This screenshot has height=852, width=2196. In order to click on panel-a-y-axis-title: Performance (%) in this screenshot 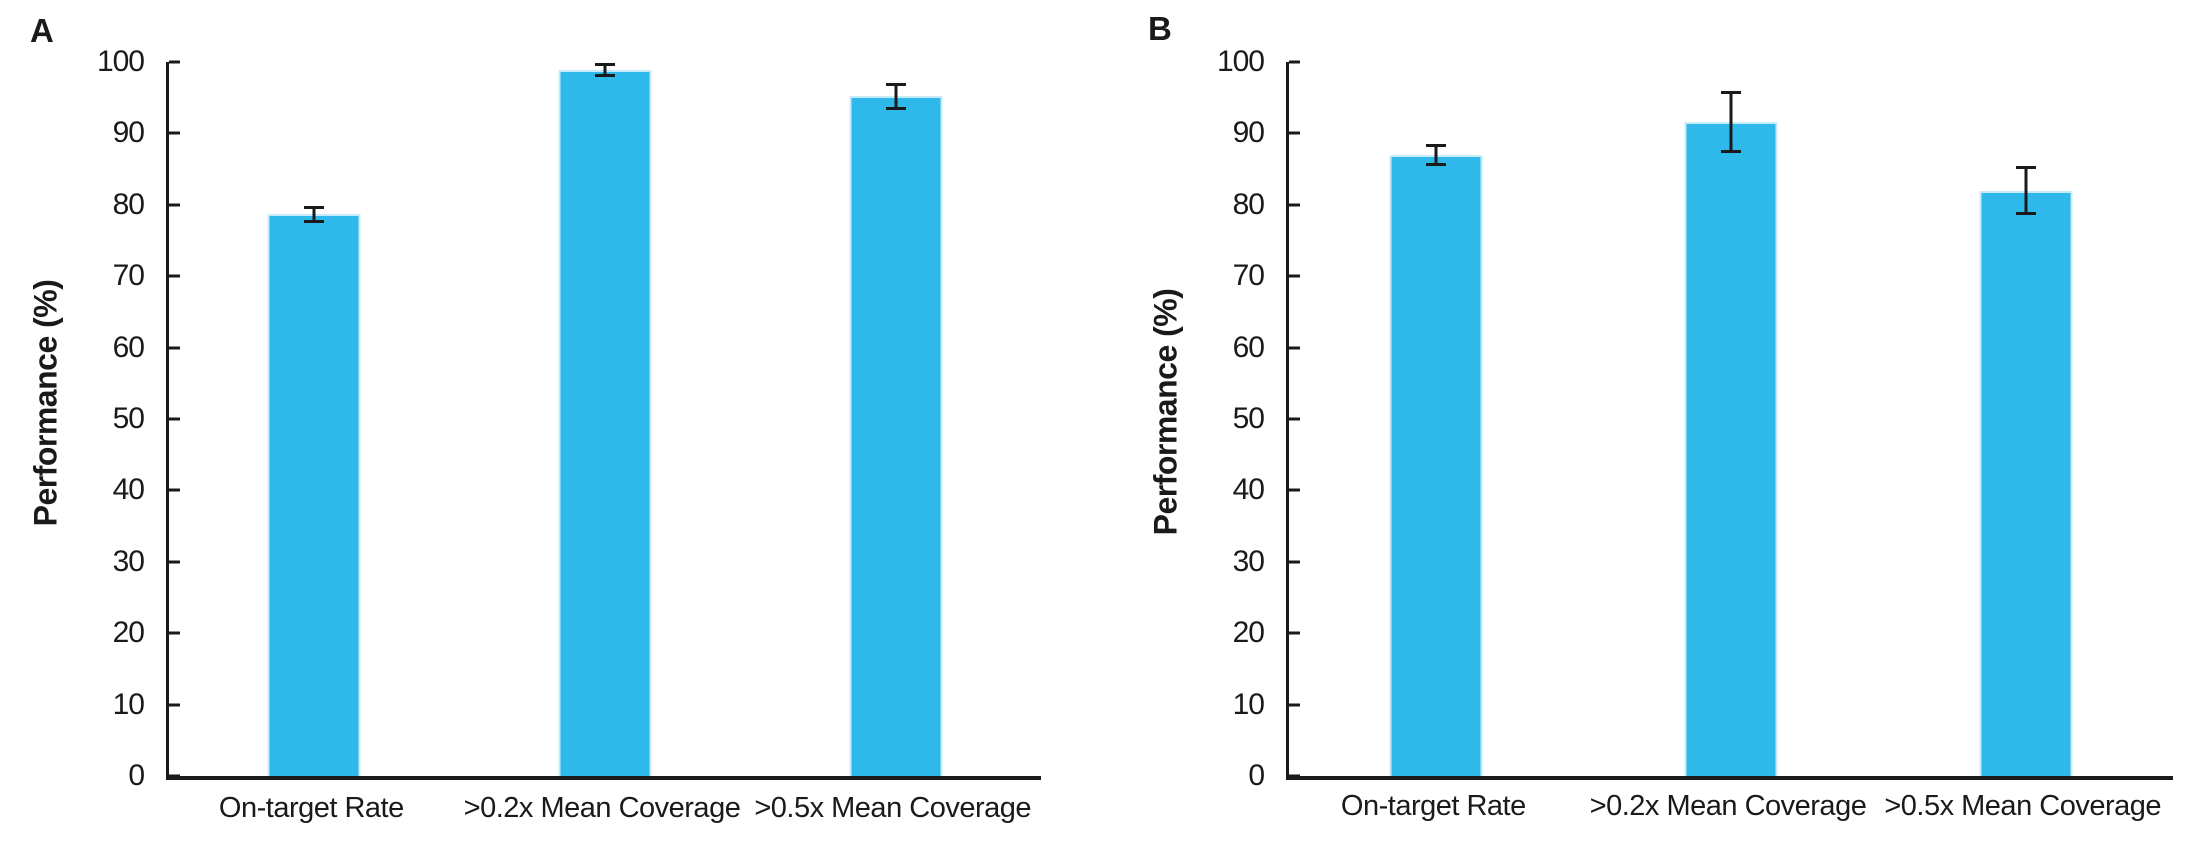, I will do `click(45, 403)`.